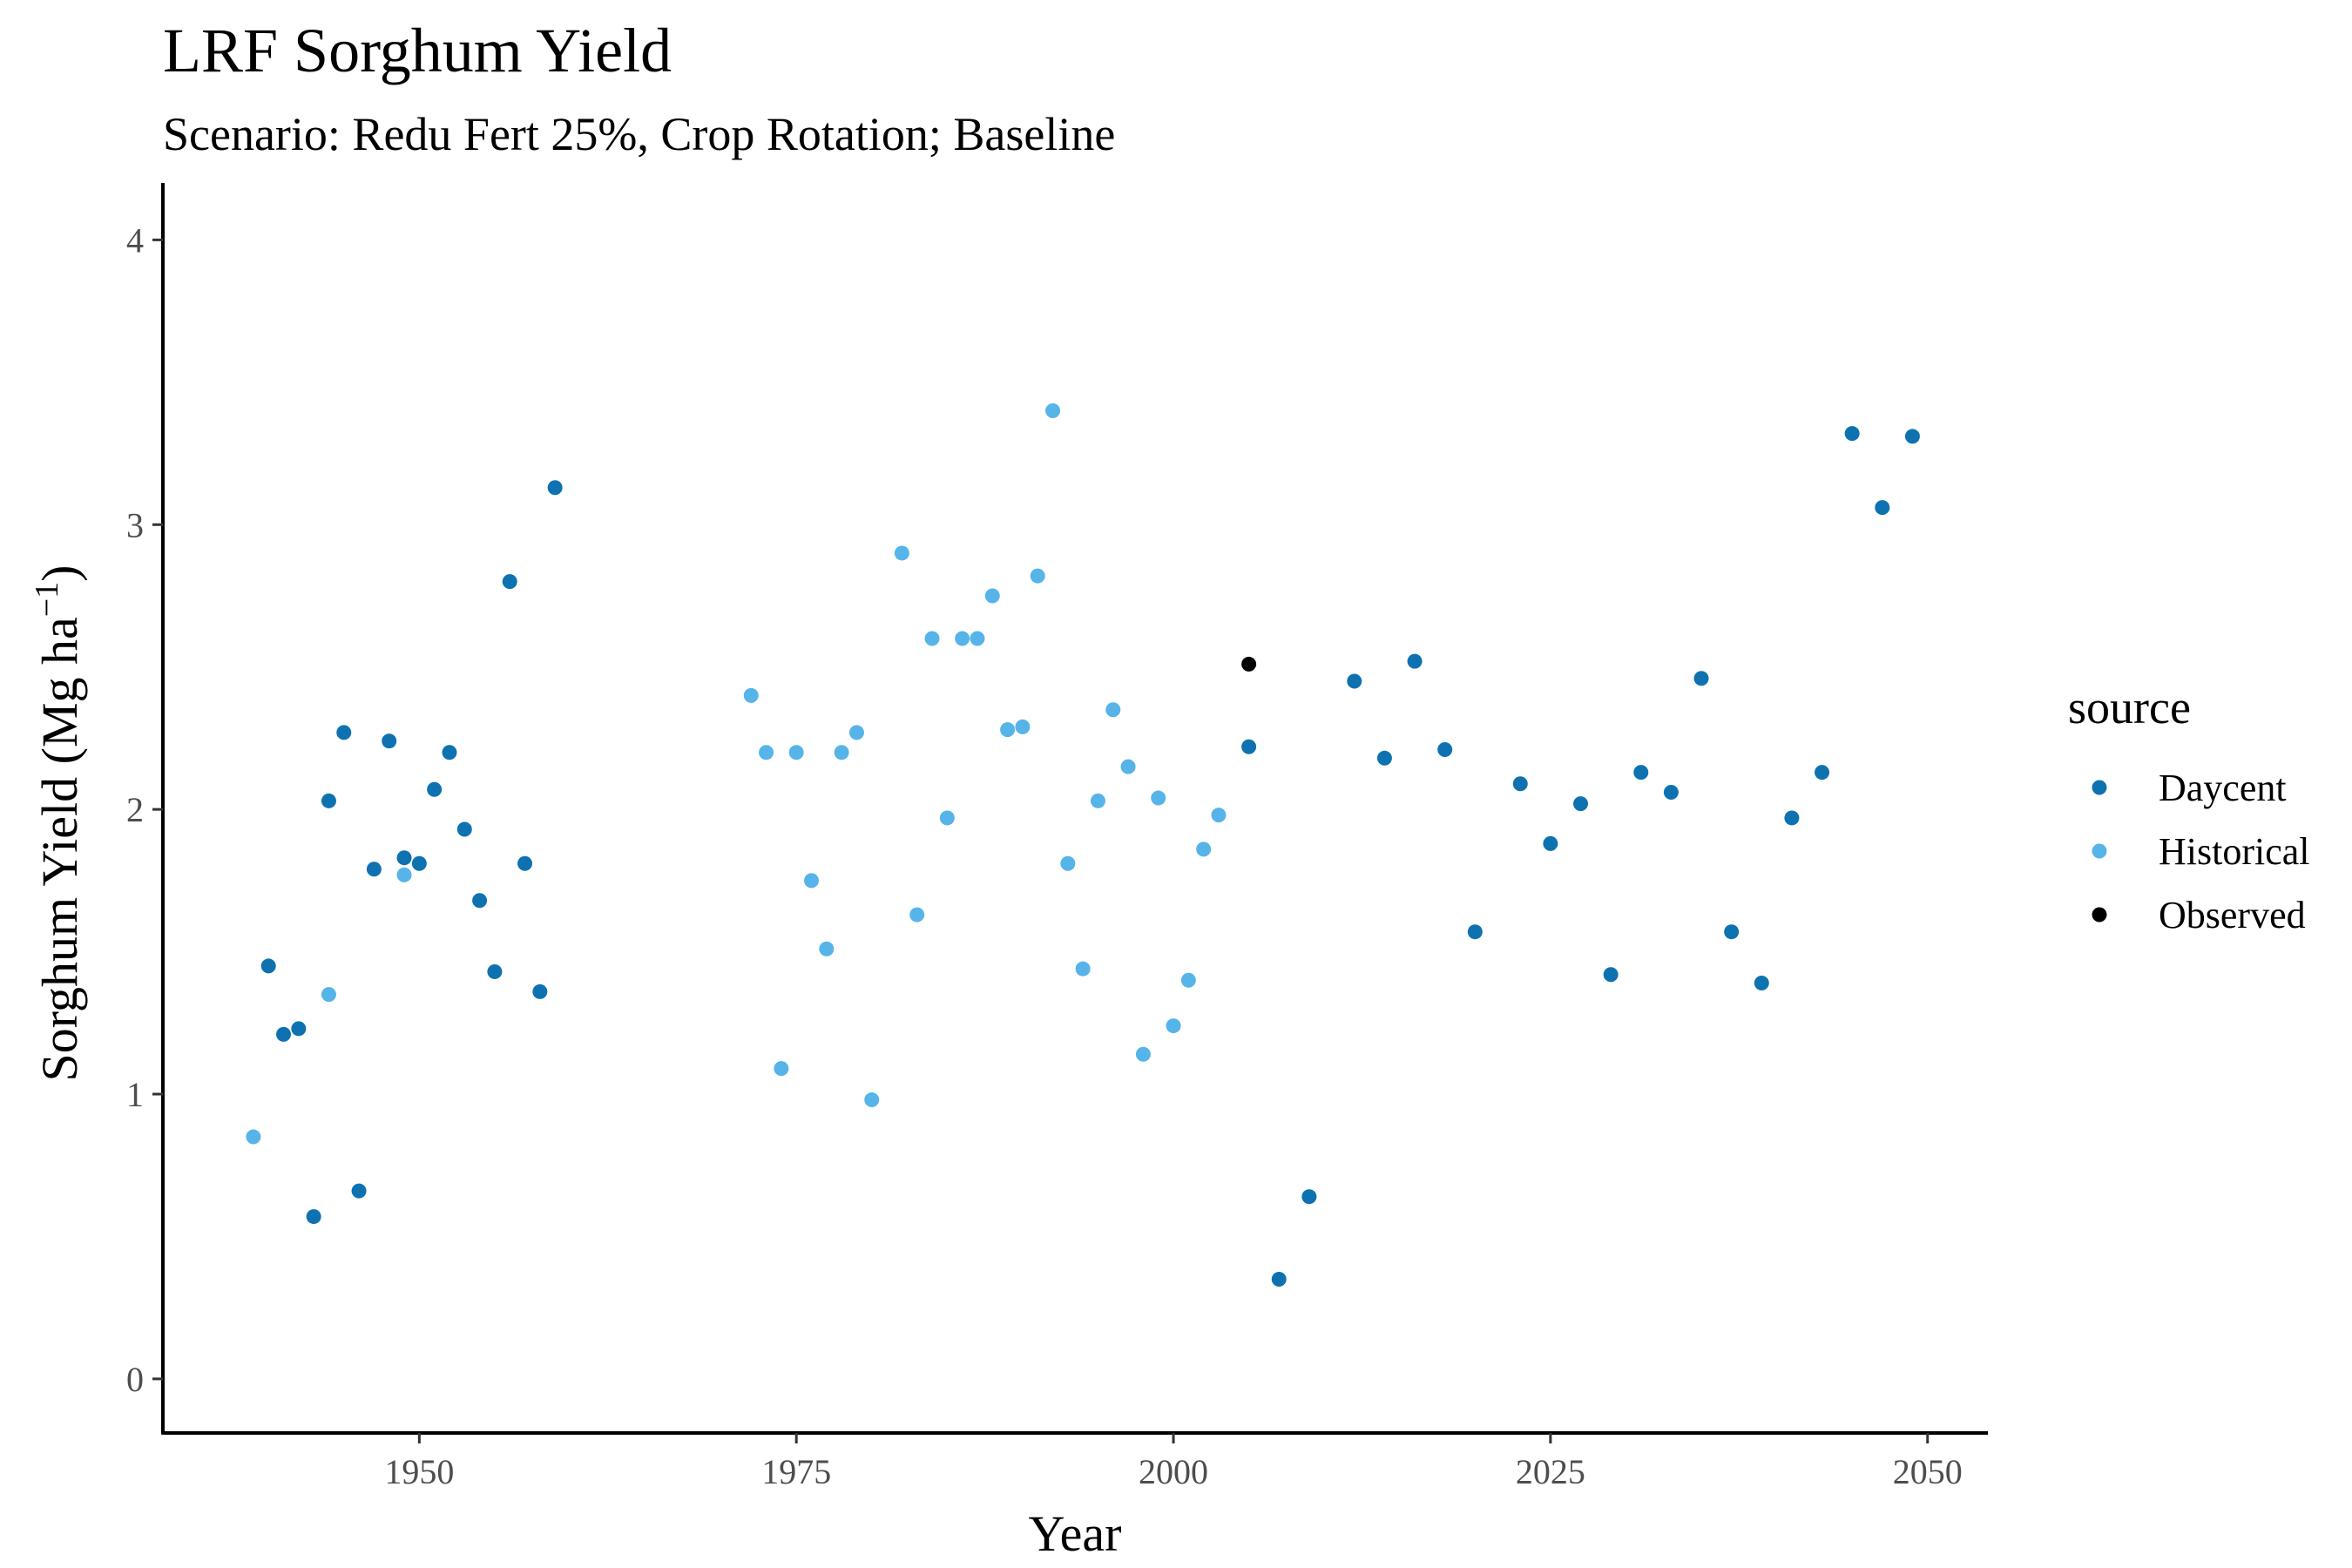  Describe the element at coordinates (2232, 915) in the screenshot. I see `legend-label-observed: Observed` at that location.